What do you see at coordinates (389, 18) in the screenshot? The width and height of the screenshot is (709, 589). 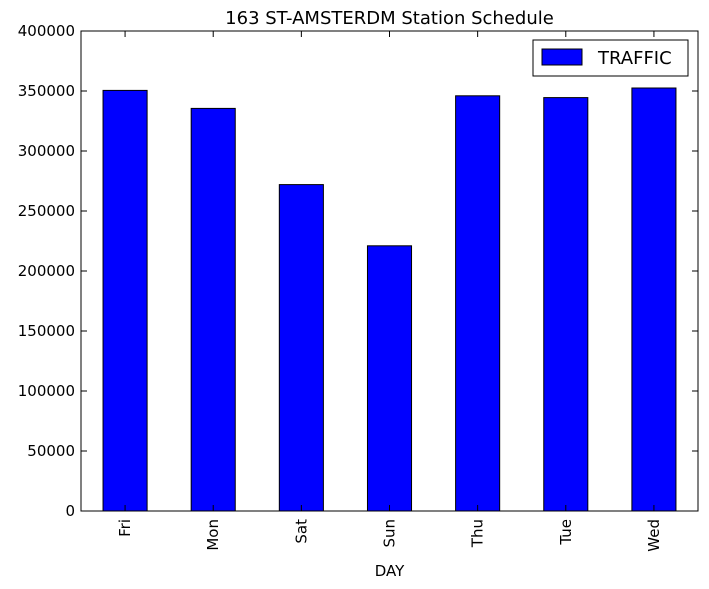 I see `chart-title: 163 ST-AMSTERDM Station Schedule` at bounding box center [389, 18].